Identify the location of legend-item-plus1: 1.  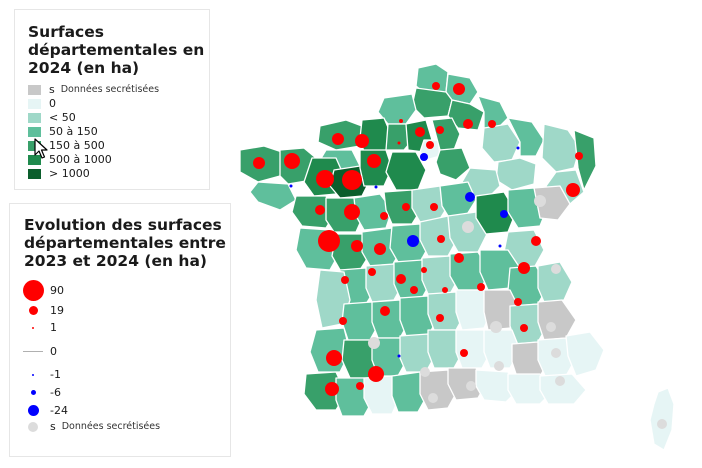
(39, 327).